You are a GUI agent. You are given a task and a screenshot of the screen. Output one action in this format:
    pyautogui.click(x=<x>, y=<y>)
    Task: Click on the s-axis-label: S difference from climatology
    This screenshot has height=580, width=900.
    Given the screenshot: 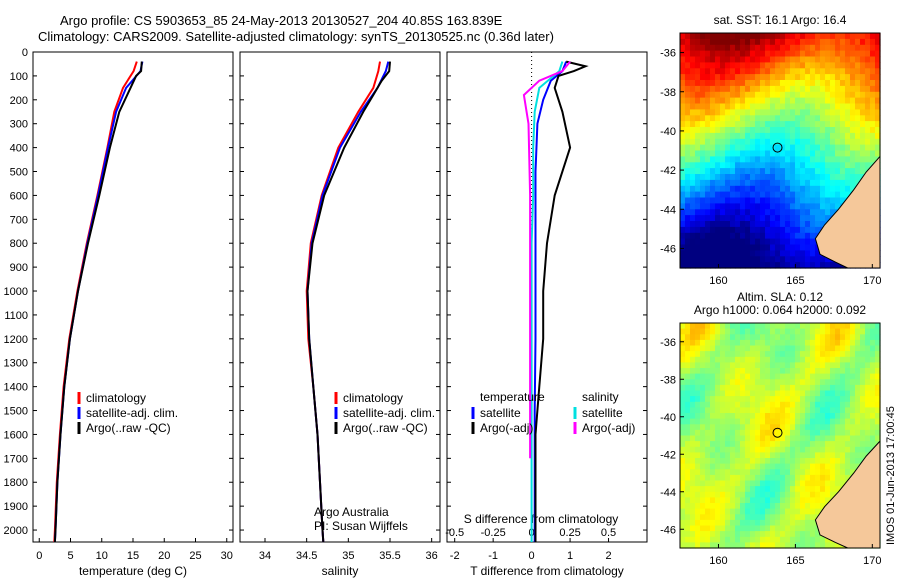 What is the action you would take?
    pyautogui.click(x=541, y=519)
    